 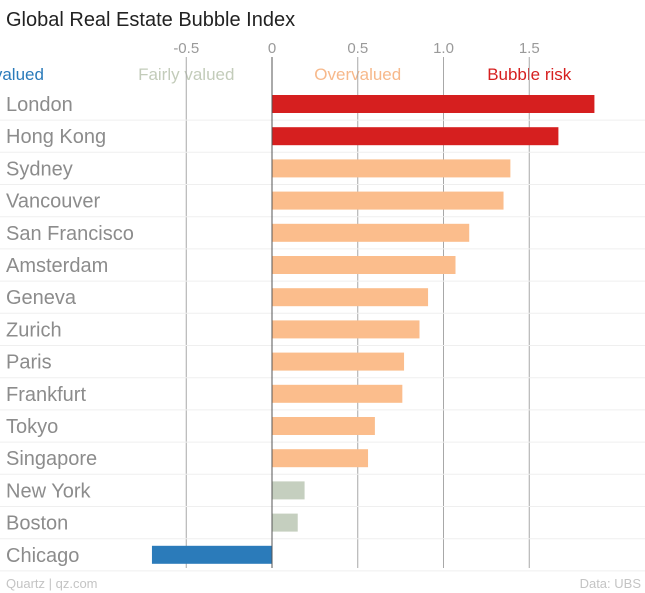 What do you see at coordinates (39, 169) in the screenshot?
I see `category-label: Sydney` at bounding box center [39, 169].